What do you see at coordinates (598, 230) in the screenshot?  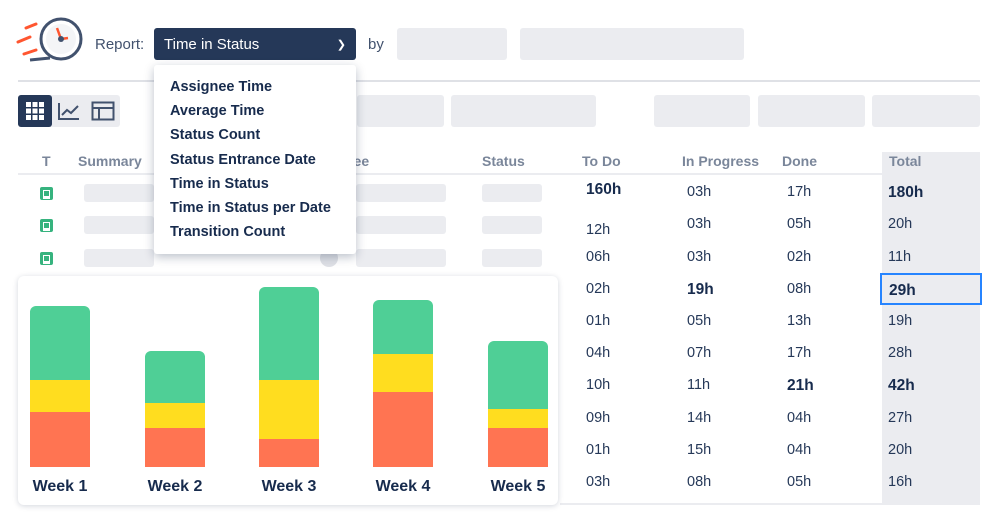 I see `cell-todo: 12h` at bounding box center [598, 230].